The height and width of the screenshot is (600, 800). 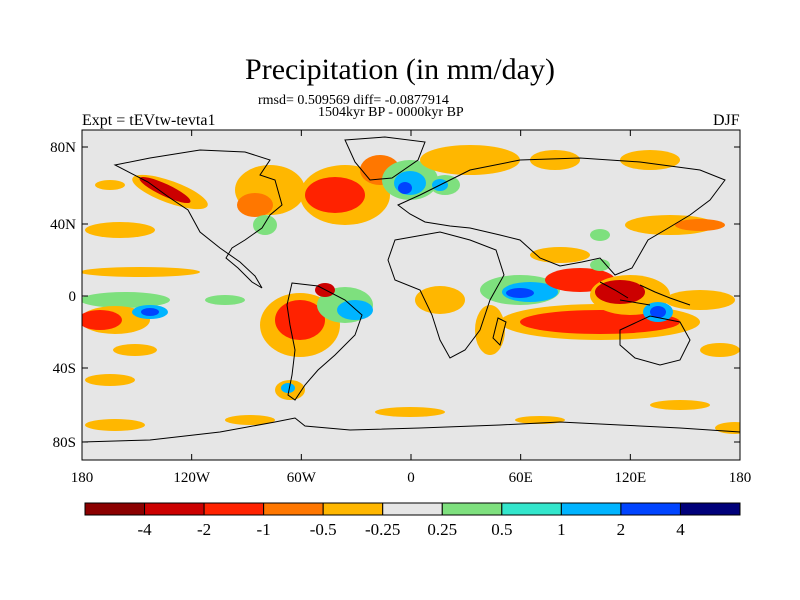 I want to click on lat-tick-label: 40S, so click(x=64, y=369).